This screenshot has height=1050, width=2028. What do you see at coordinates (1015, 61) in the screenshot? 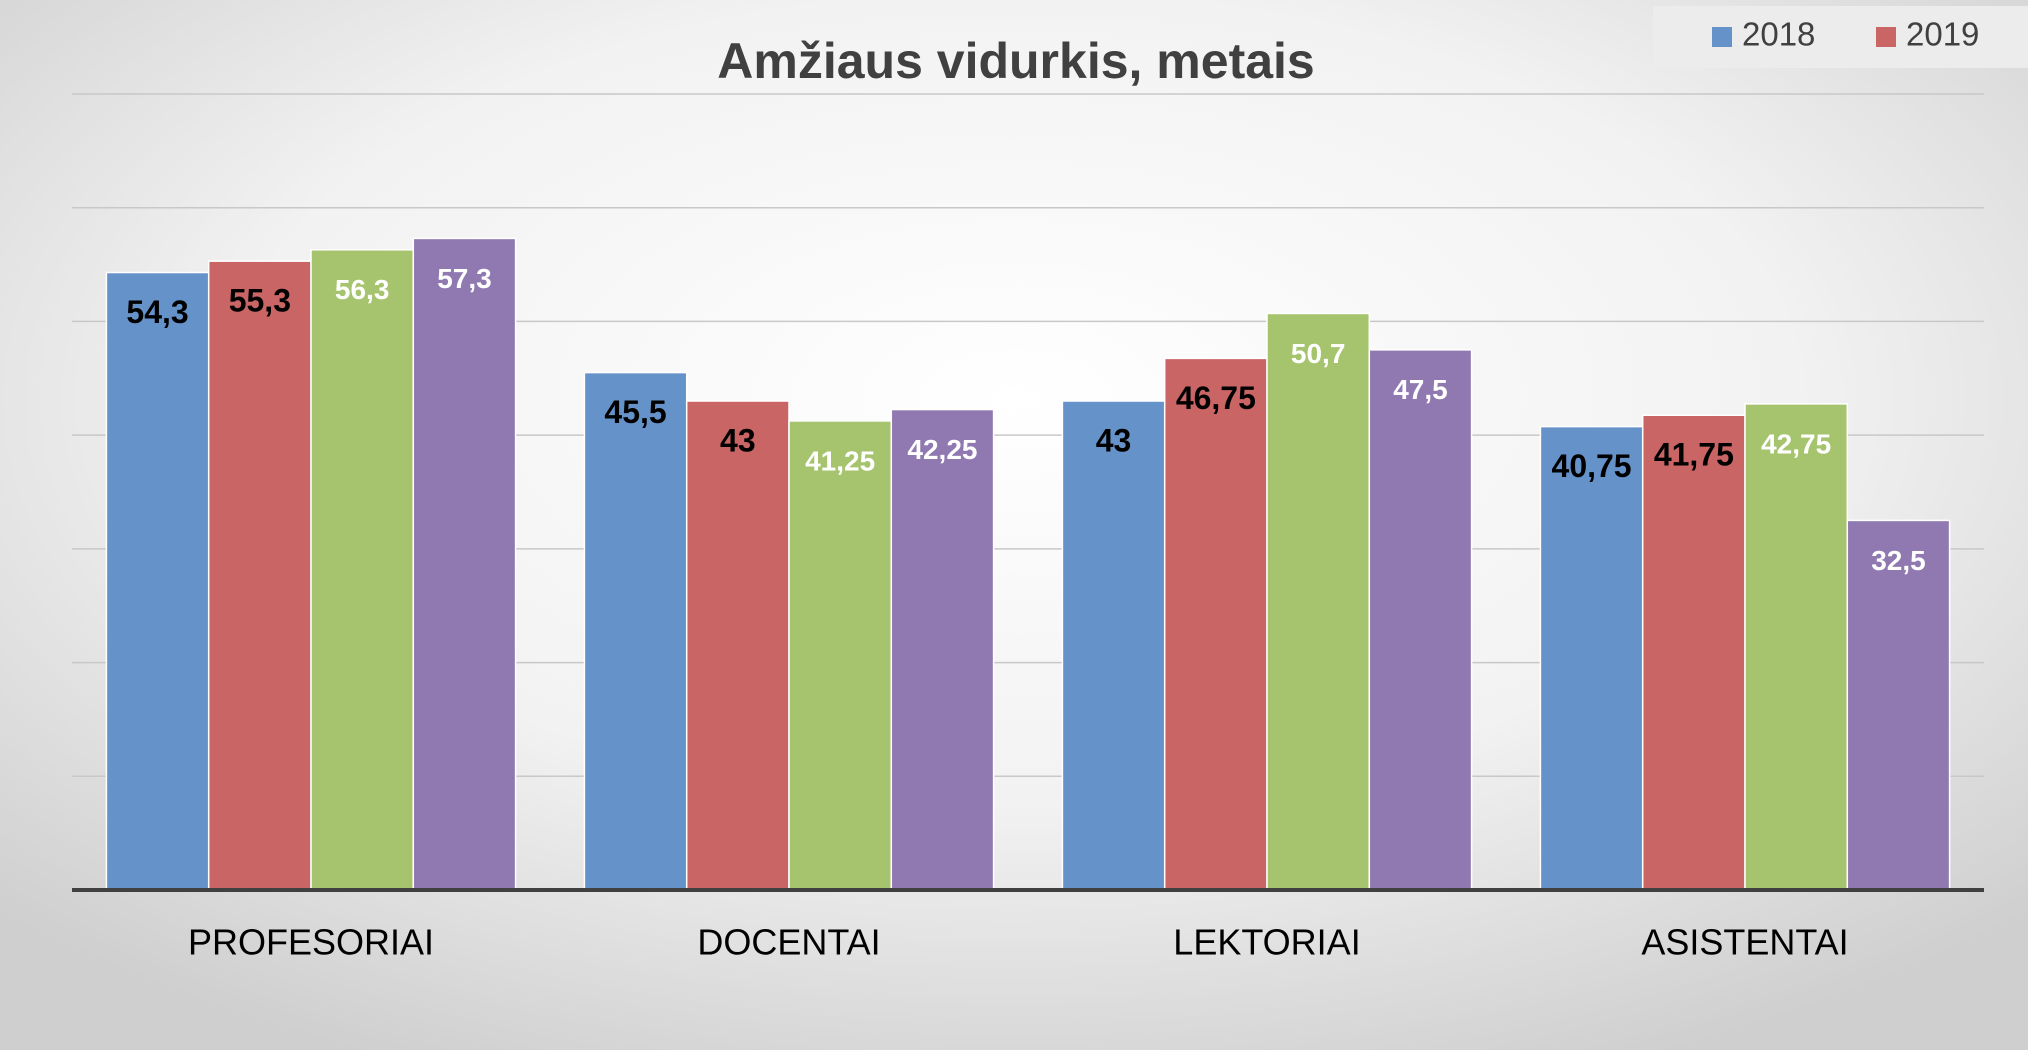
I see `chart-title: Amžiaus vidurkis, metais` at bounding box center [1015, 61].